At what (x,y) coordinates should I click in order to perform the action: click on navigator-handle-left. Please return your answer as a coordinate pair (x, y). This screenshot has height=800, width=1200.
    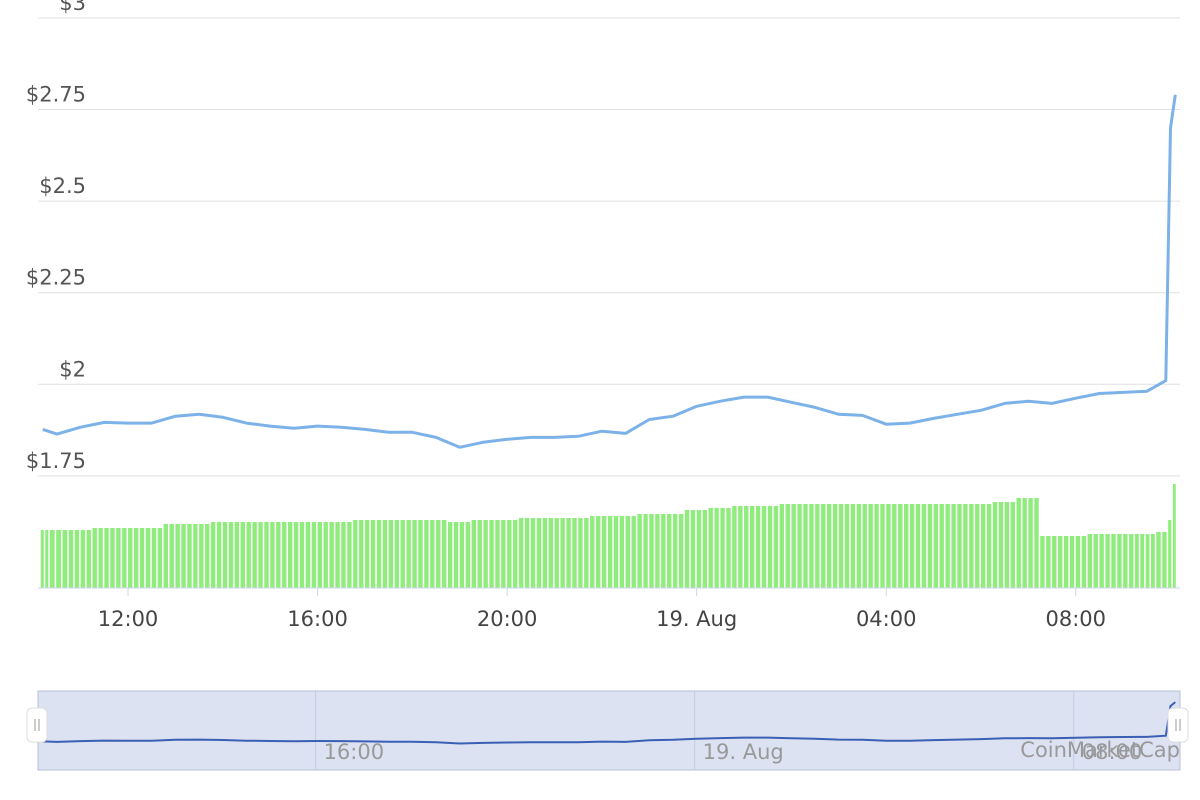
    Looking at the image, I should click on (37, 725).